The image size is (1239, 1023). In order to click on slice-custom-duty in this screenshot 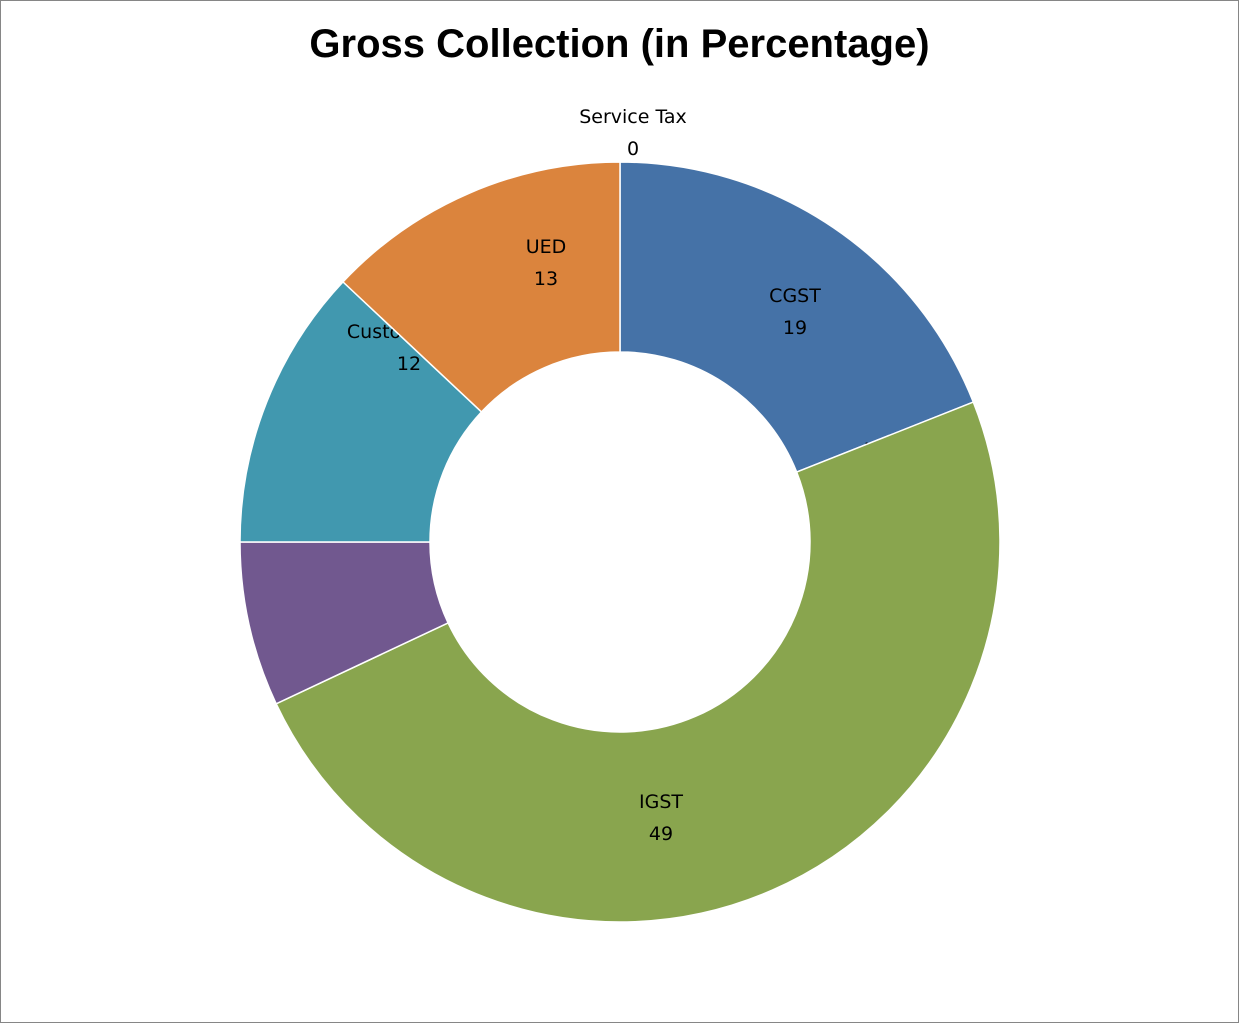, I will do `click(361, 411)`.